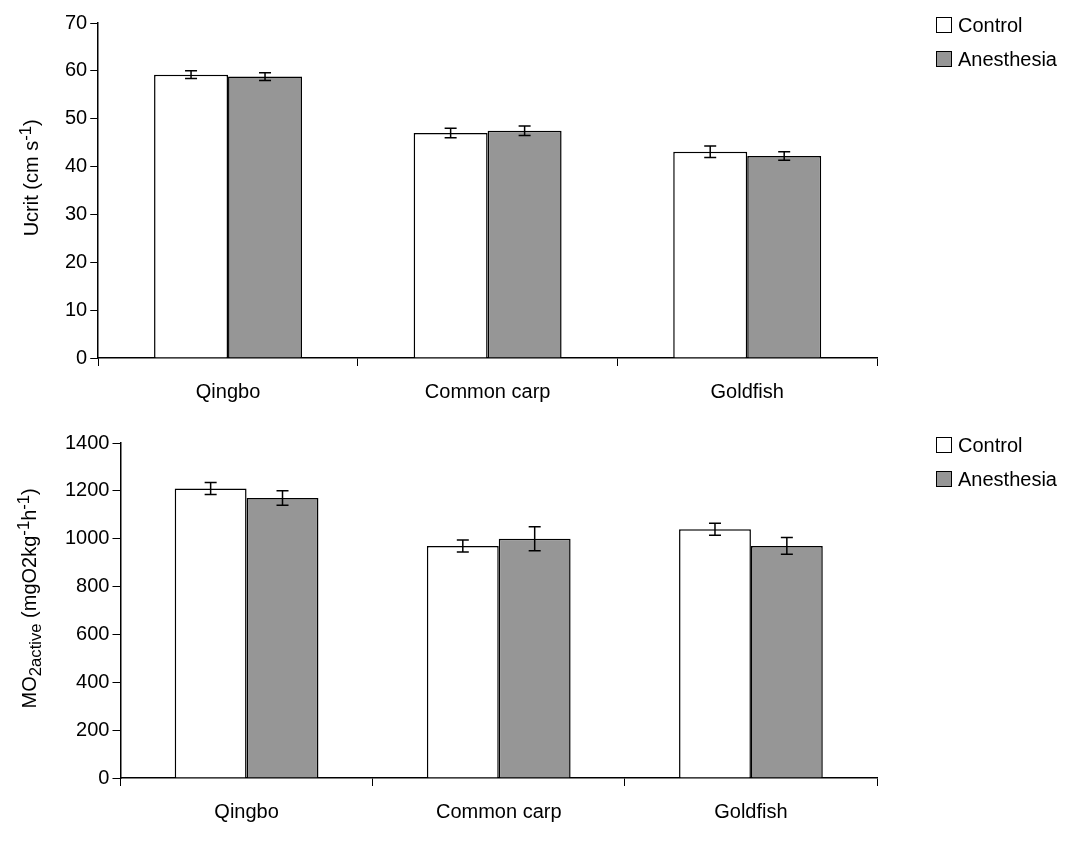  Describe the element at coordinates (76, 69) in the screenshot. I see `y-tick-label: 60` at that location.